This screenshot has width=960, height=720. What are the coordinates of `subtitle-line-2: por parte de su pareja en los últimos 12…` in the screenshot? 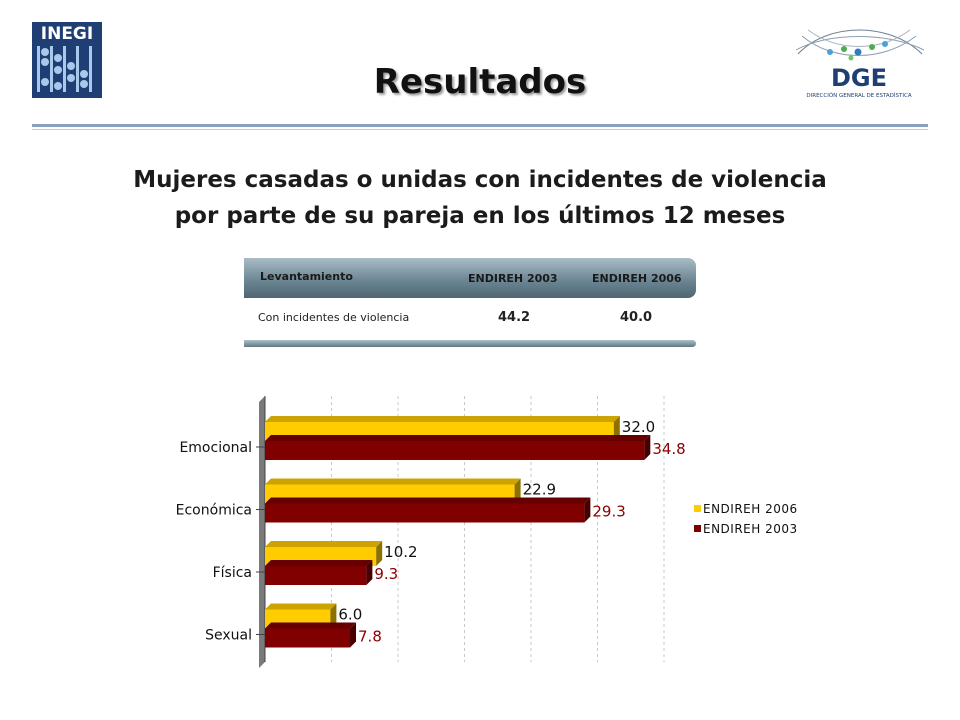 It's located at (480, 216).